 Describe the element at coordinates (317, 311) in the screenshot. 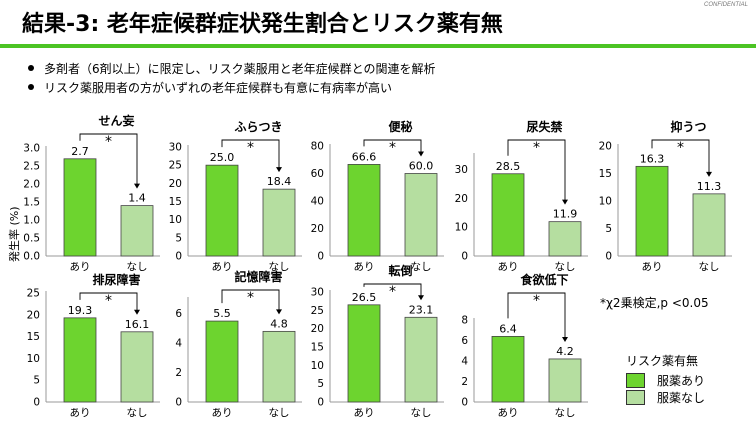

I see `y-tick-label: 25` at that location.